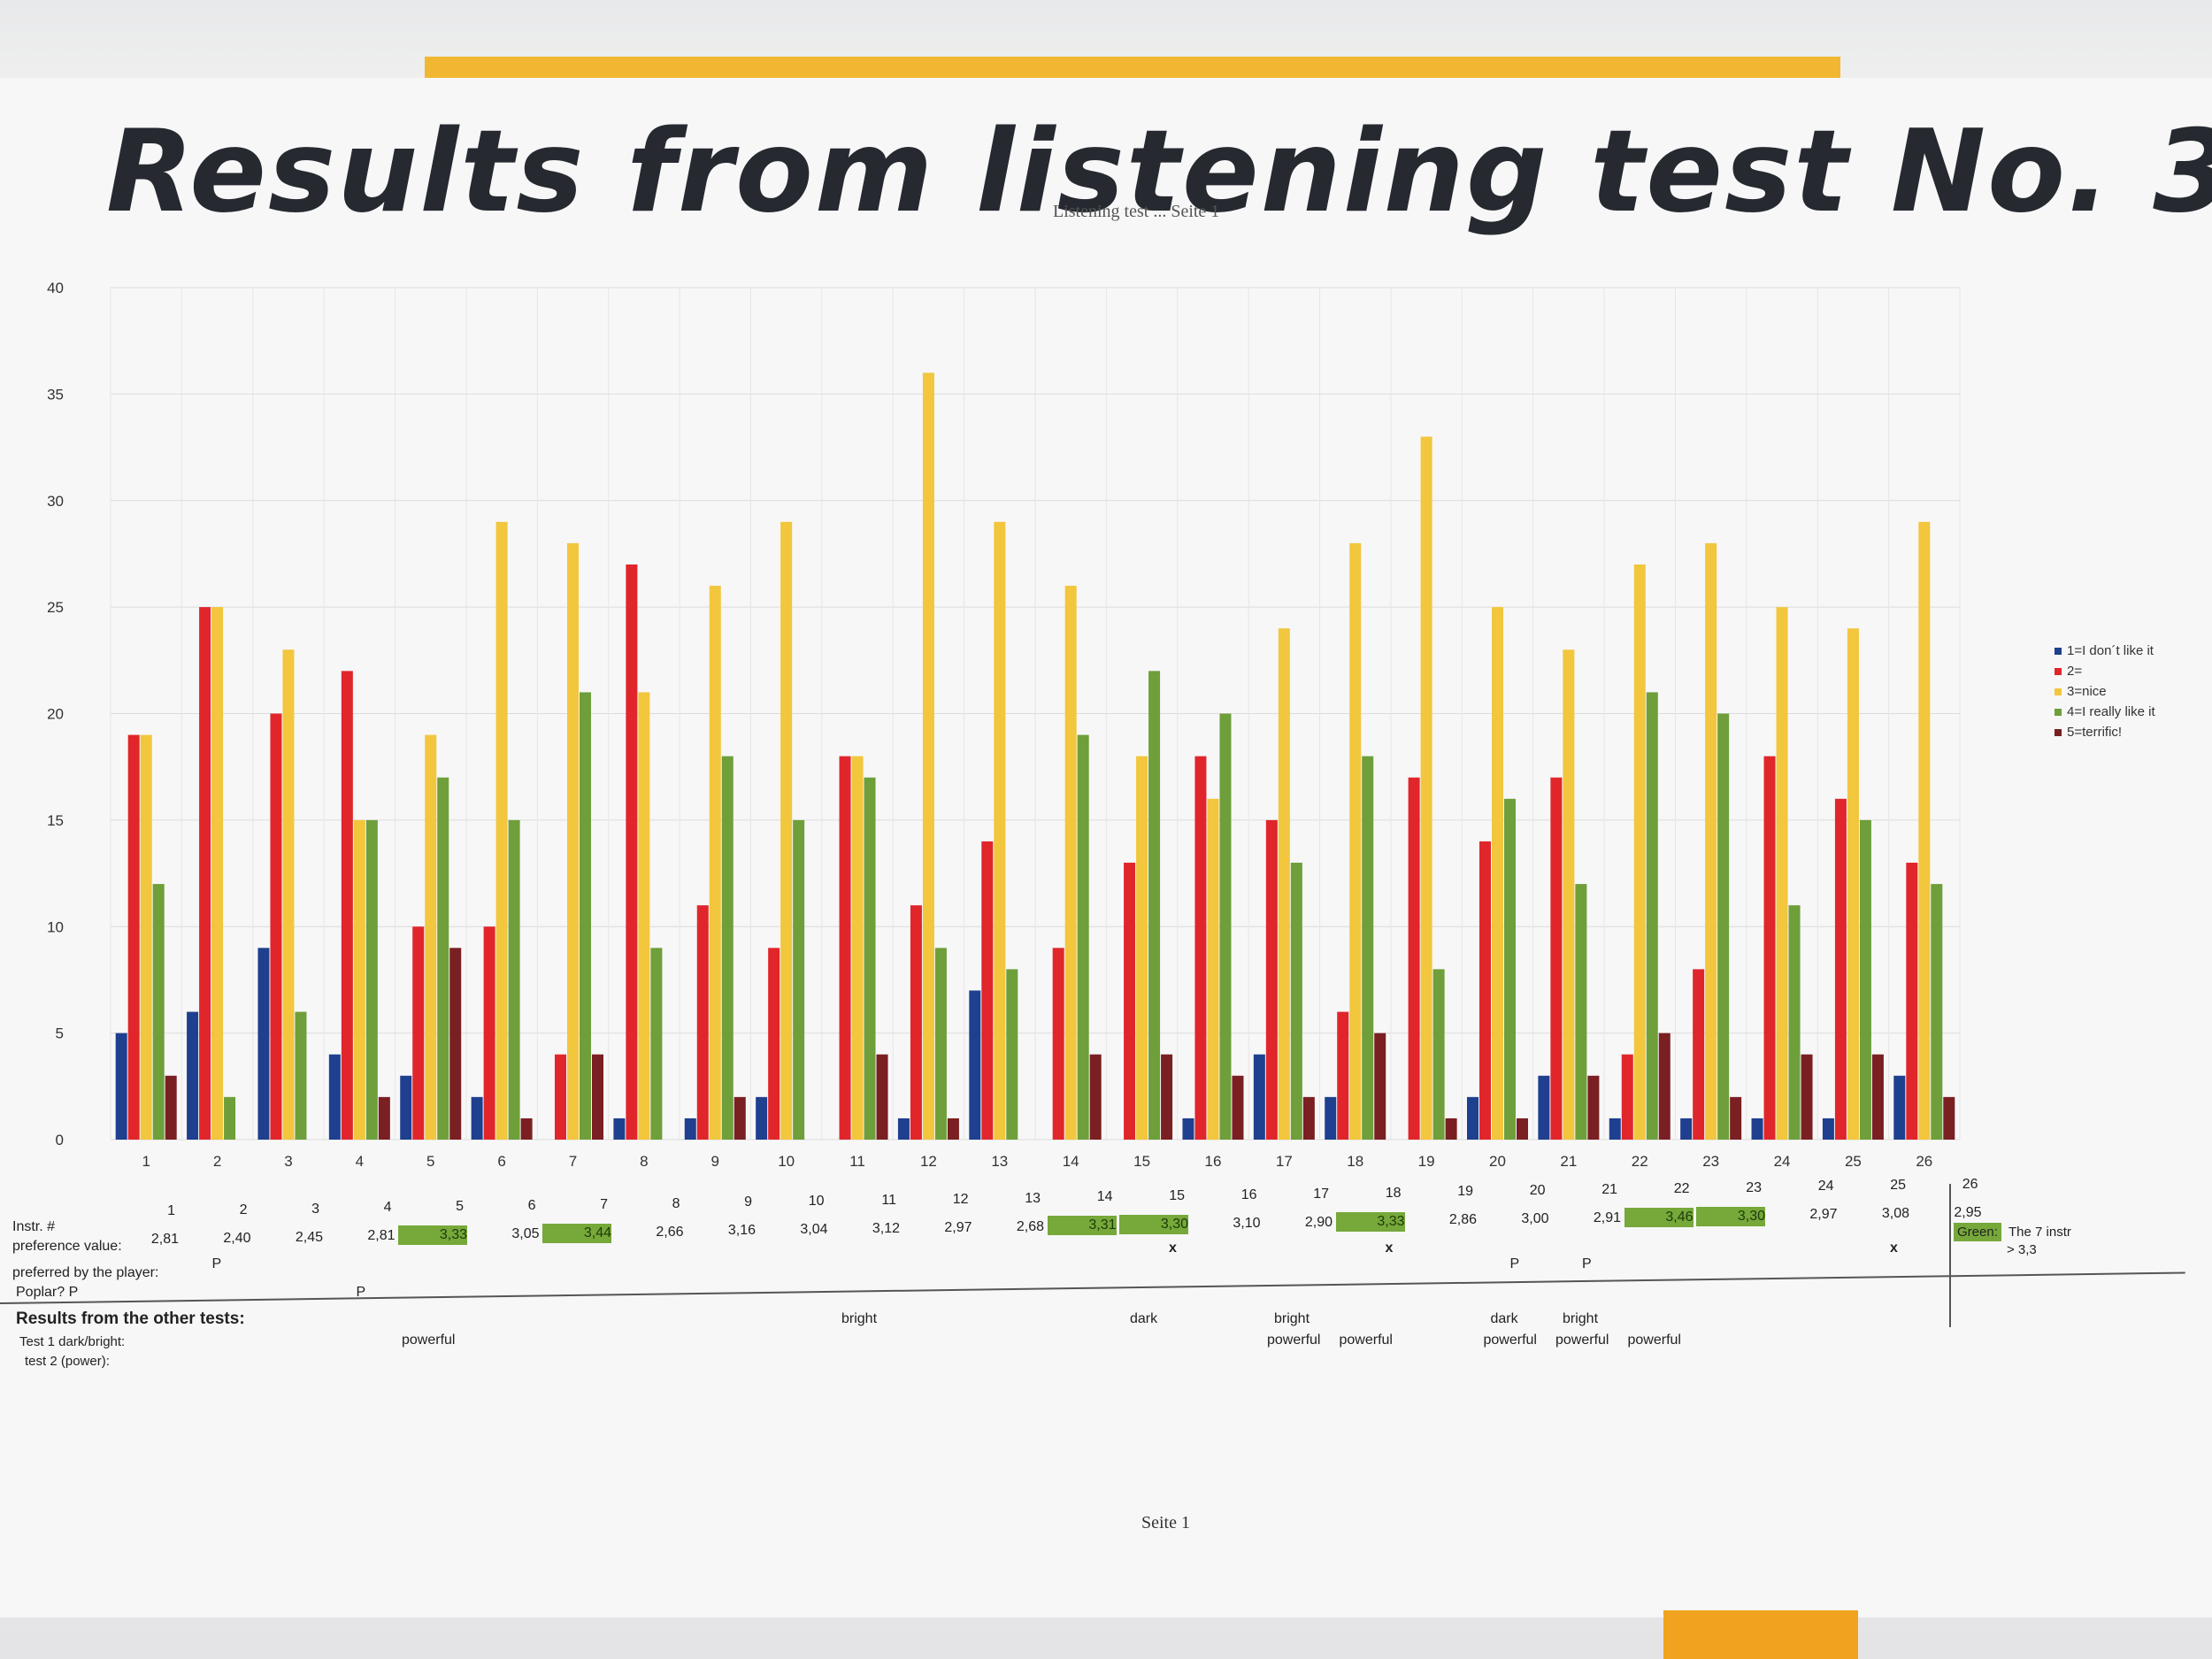  What do you see at coordinates (60, 1140) in the screenshot?
I see `y-tick-label: 0` at bounding box center [60, 1140].